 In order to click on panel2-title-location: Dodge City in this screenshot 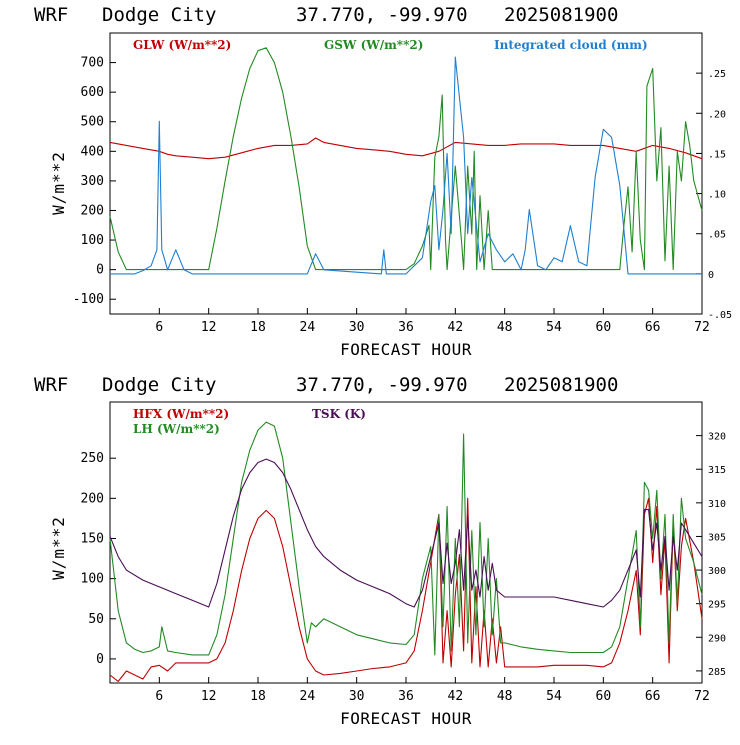, I will do `click(159, 385)`.